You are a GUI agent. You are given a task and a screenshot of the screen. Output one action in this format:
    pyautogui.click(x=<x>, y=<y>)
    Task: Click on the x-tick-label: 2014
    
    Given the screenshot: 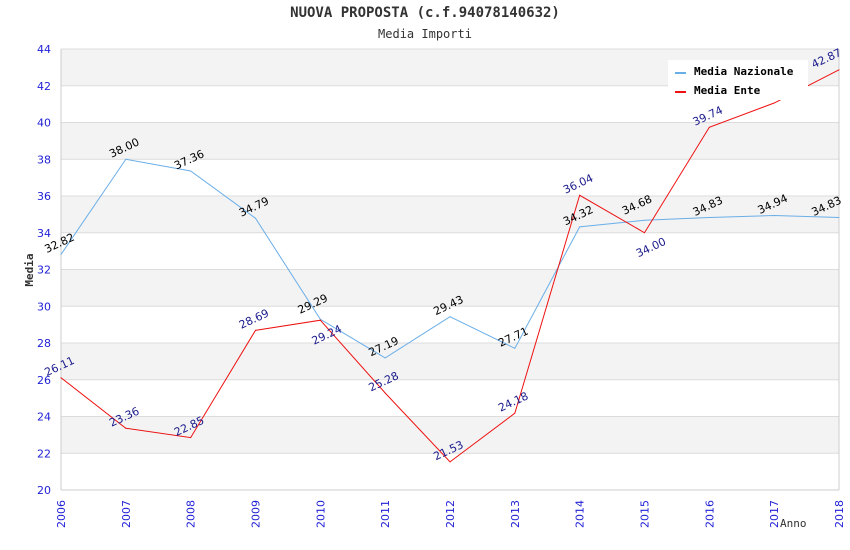 What is the action you would take?
    pyautogui.click(x=580, y=514)
    